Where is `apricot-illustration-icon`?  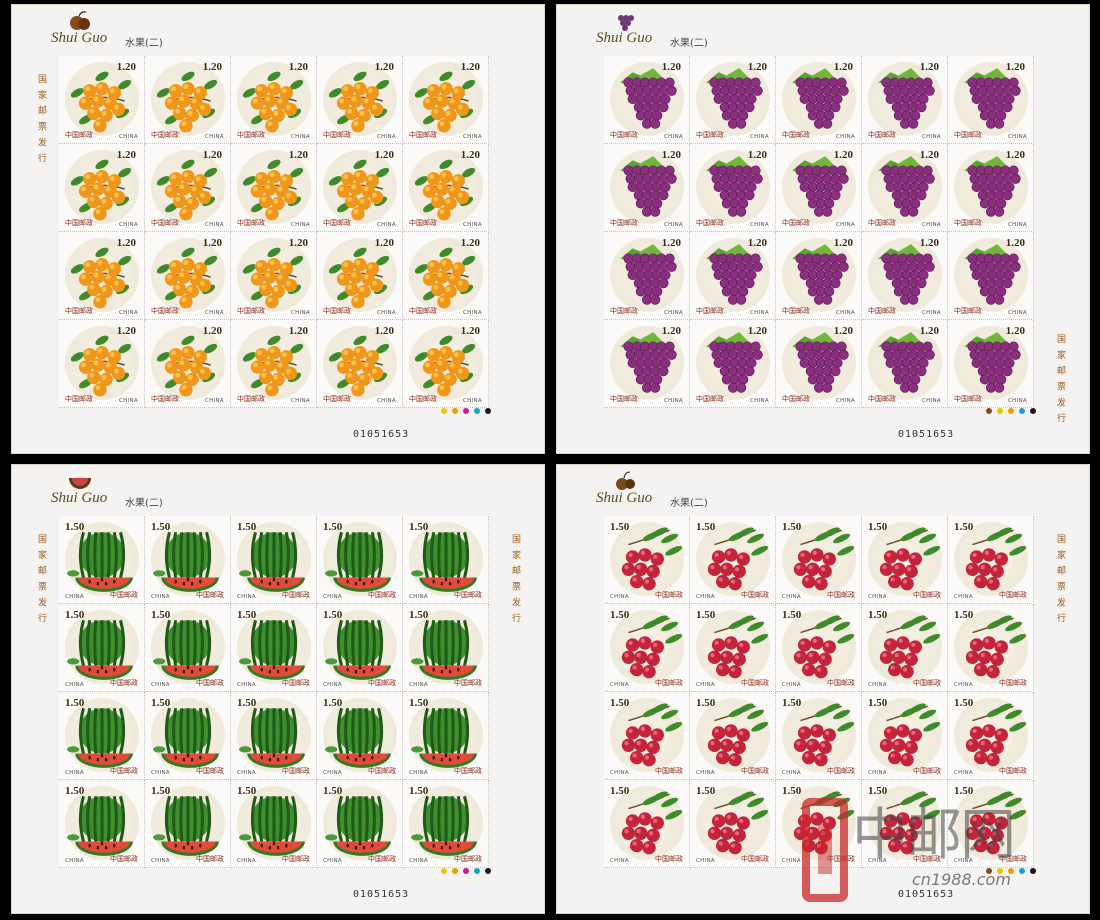 apricot-illustration-icon is located at coordinates (101, 102).